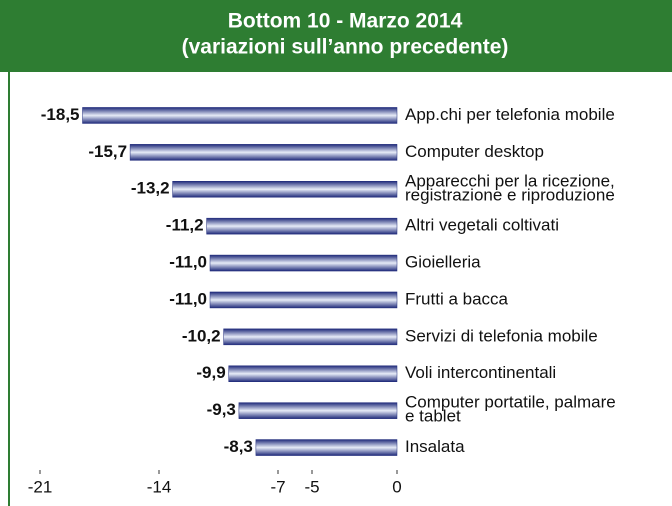  I want to click on x-tick-label: -7, so click(277, 486).